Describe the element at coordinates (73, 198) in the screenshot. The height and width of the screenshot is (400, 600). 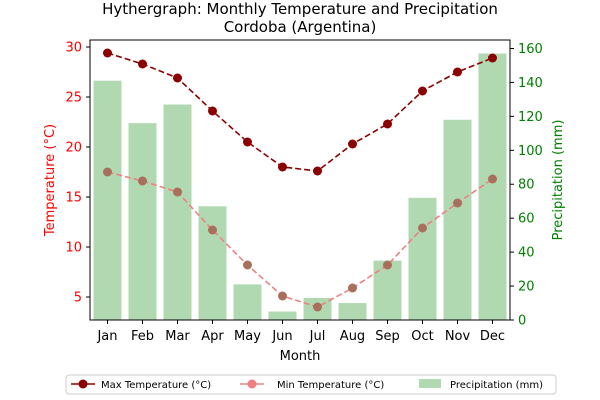
I see `left-tick-label-15: 15` at that location.